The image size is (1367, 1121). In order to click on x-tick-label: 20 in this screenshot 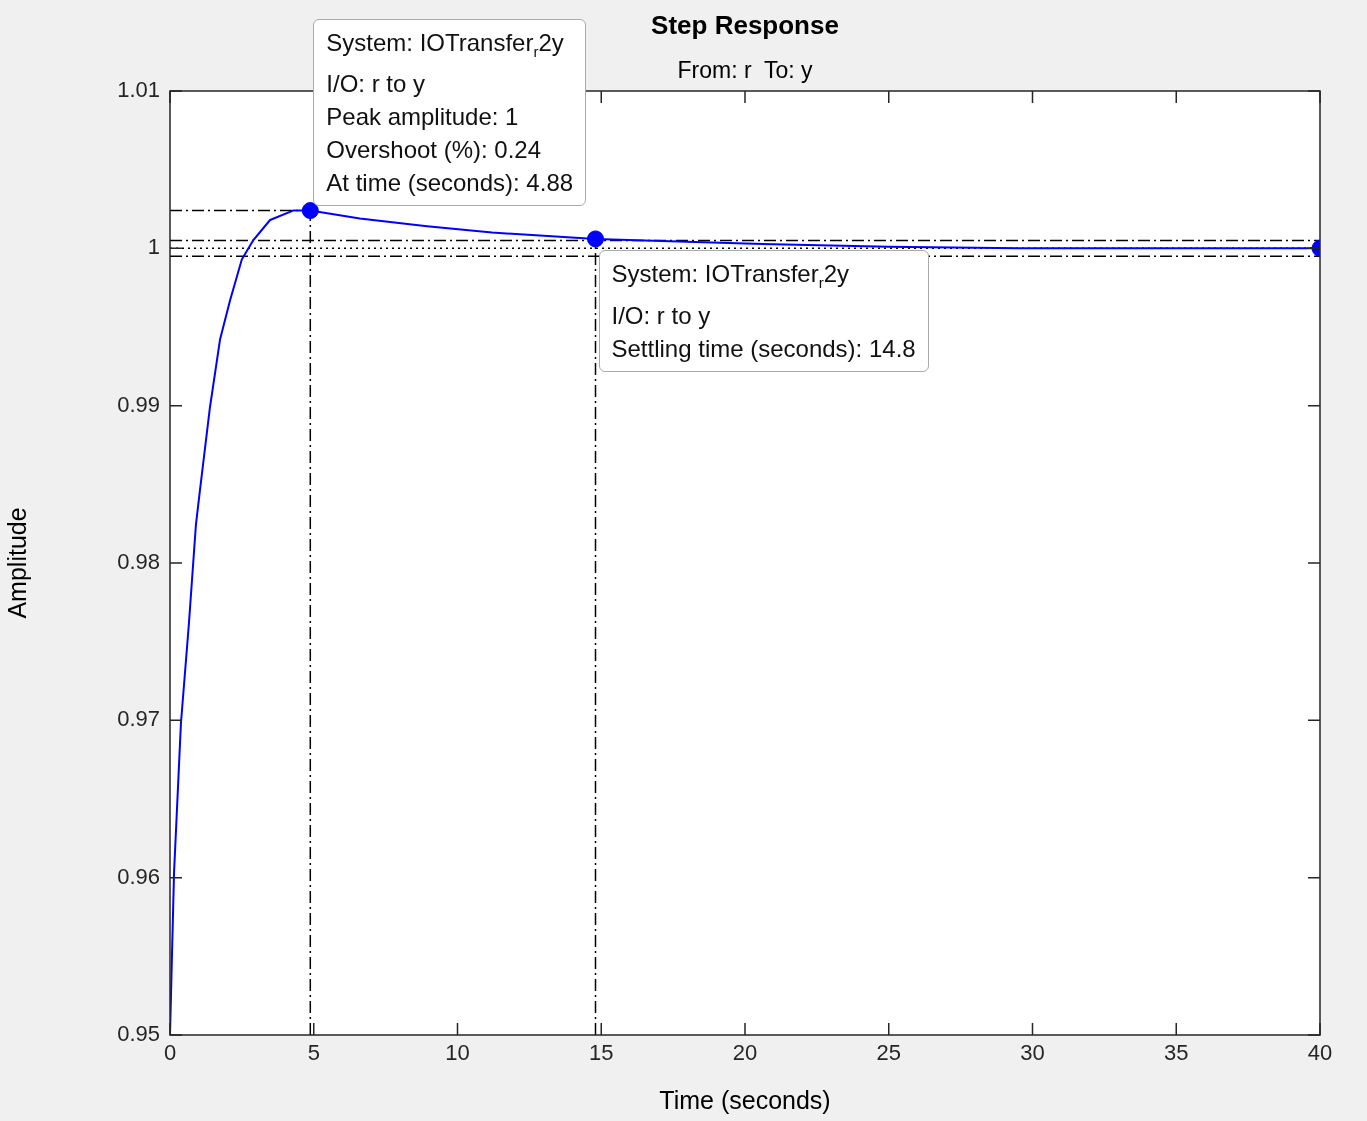, I will do `click(745, 1053)`.